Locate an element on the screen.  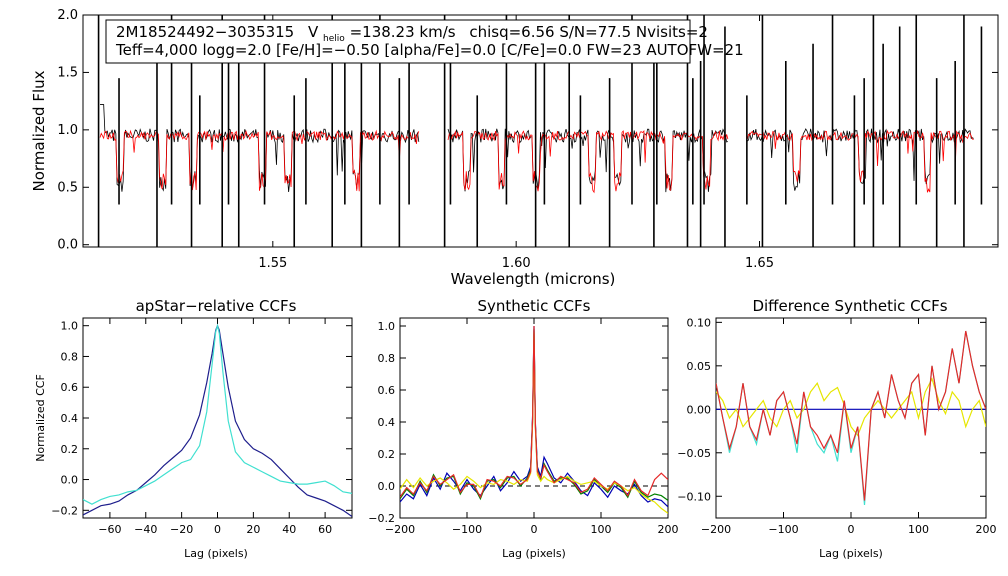
difference-ccf-x-tick-label: 0 is located at coordinates (851, 529).